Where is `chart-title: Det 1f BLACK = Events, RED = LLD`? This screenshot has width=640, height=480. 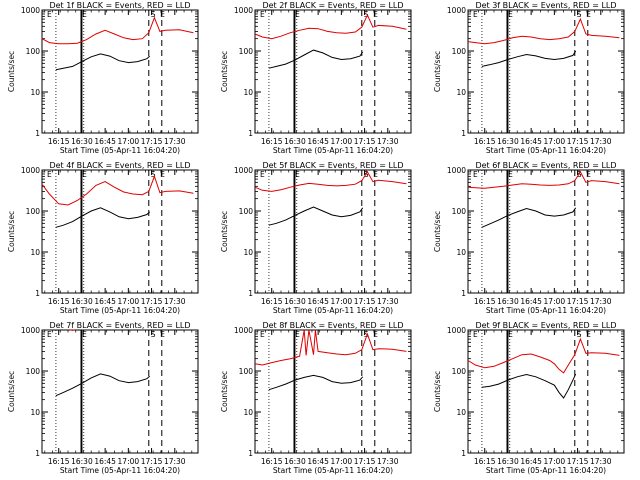
chart-title: Det 1f BLACK = Events, RED = LLD is located at coordinates (119, 5).